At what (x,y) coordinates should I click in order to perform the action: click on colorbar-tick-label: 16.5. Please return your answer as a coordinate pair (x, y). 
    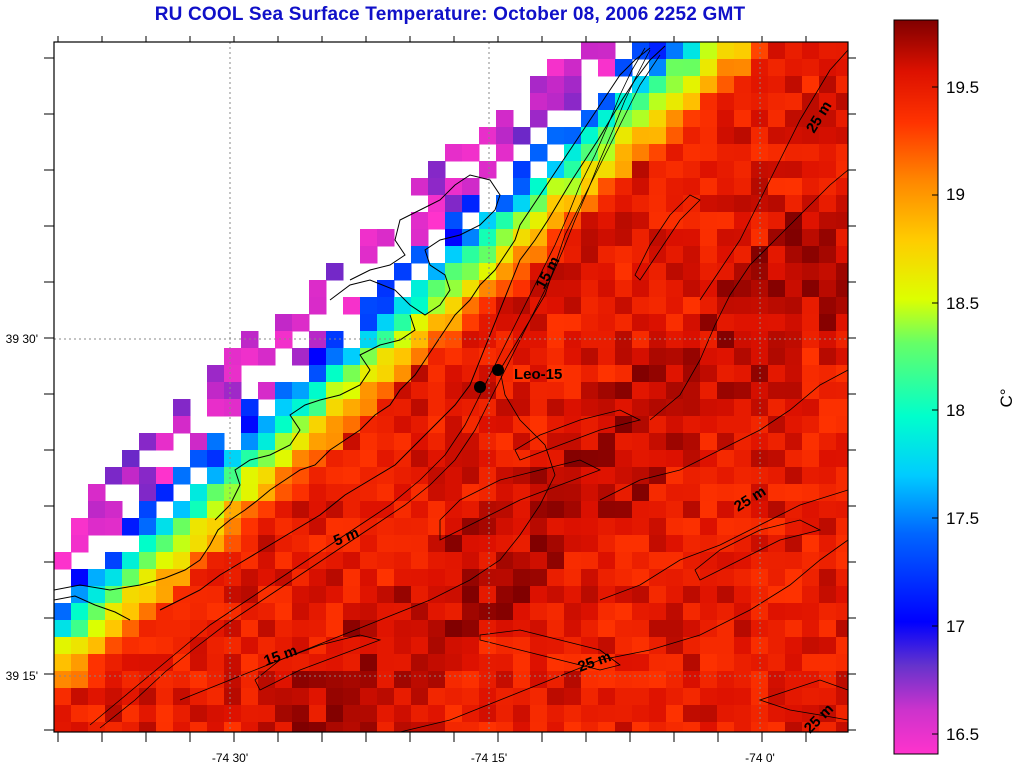
    Looking at the image, I should click on (962, 734).